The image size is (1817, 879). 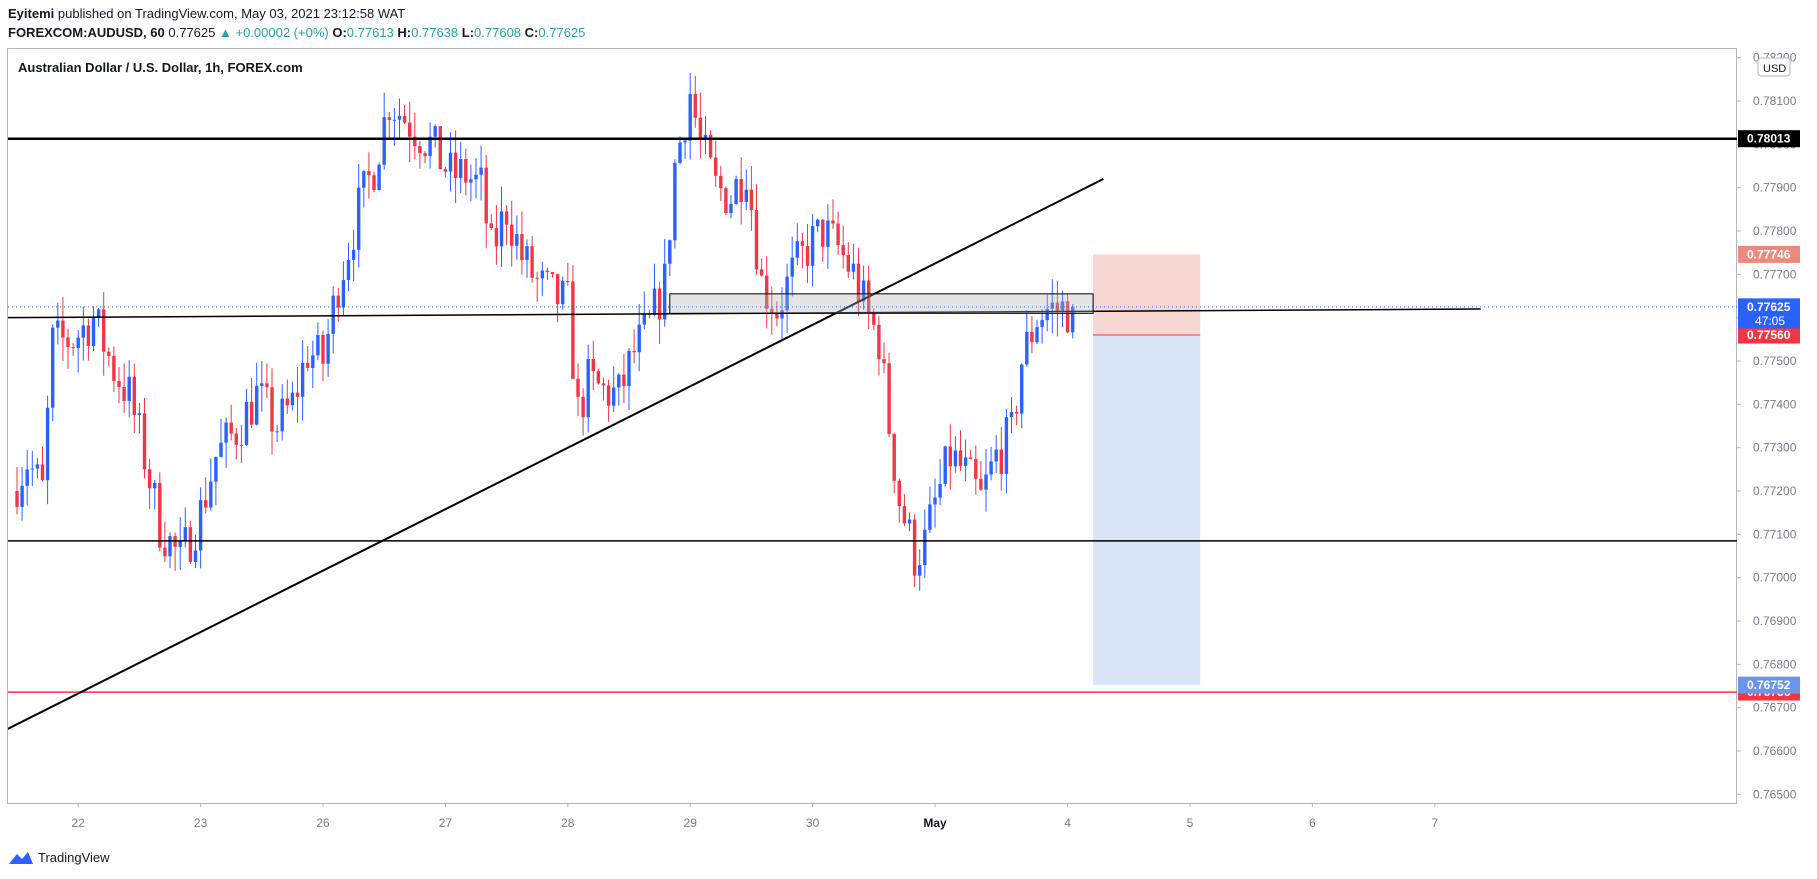 I want to click on take-profit-zone, so click(x=1147, y=510).